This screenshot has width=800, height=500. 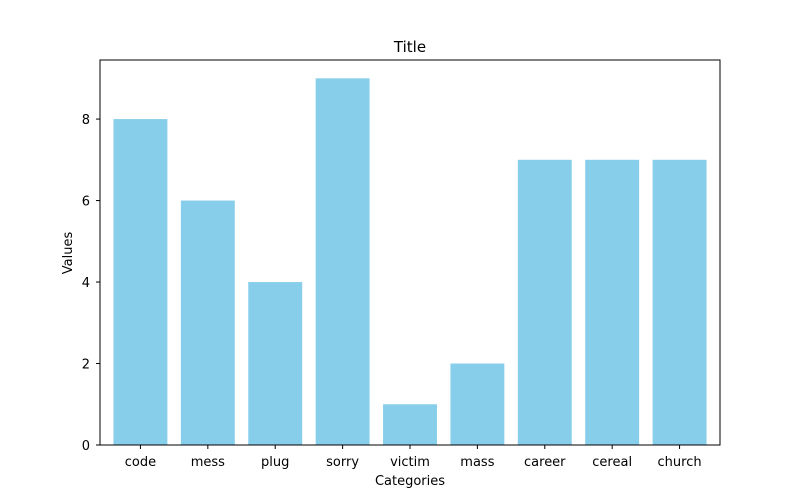 I want to click on bar-church, so click(x=679, y=302).